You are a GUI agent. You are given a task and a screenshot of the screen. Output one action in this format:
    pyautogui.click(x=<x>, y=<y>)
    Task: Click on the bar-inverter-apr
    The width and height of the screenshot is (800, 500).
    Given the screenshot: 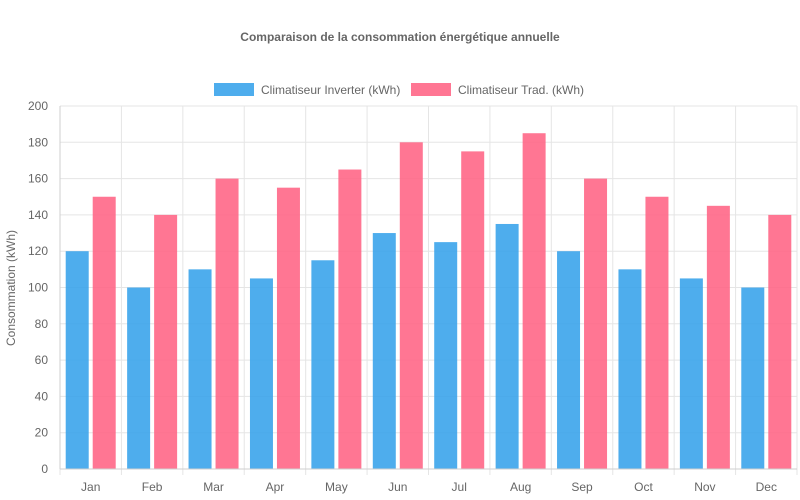 What is the action you would take?
    pyautogui.click(x=261, y=373)
    